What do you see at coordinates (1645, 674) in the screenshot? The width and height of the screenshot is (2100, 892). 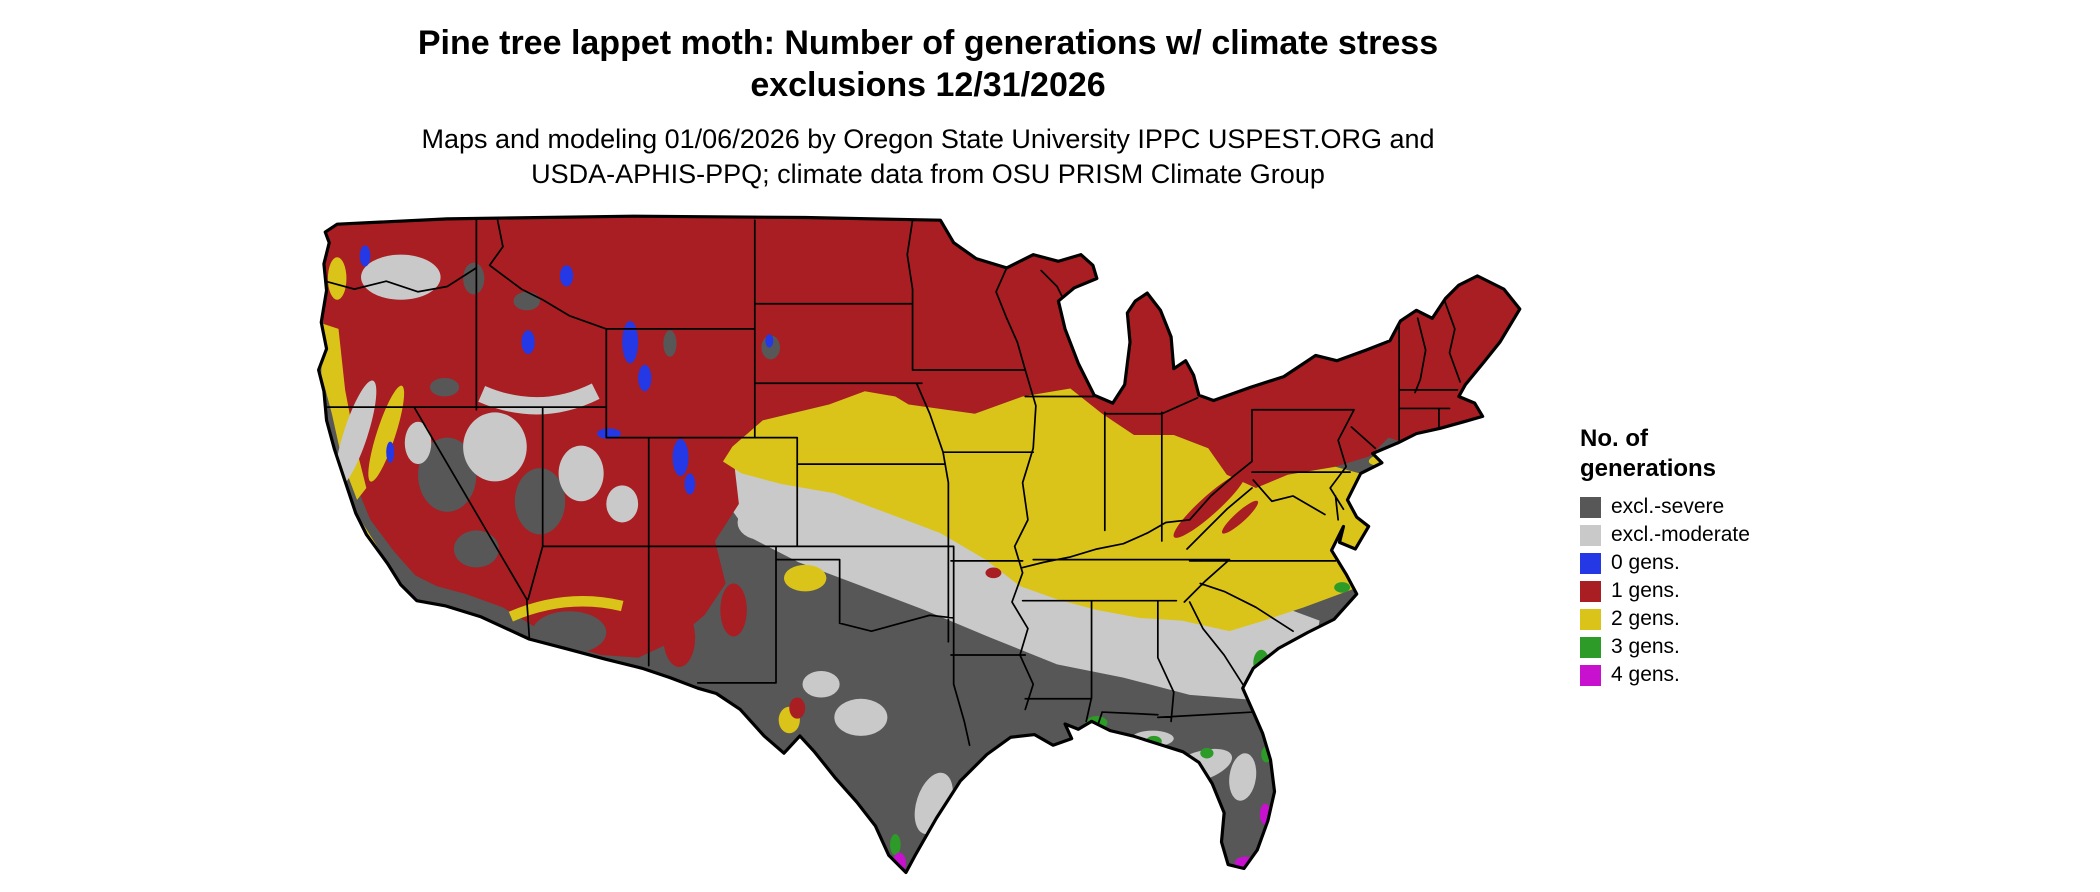 I see `legend-label-4-gens: 4 gens.` at bounding box center [1645, 674].